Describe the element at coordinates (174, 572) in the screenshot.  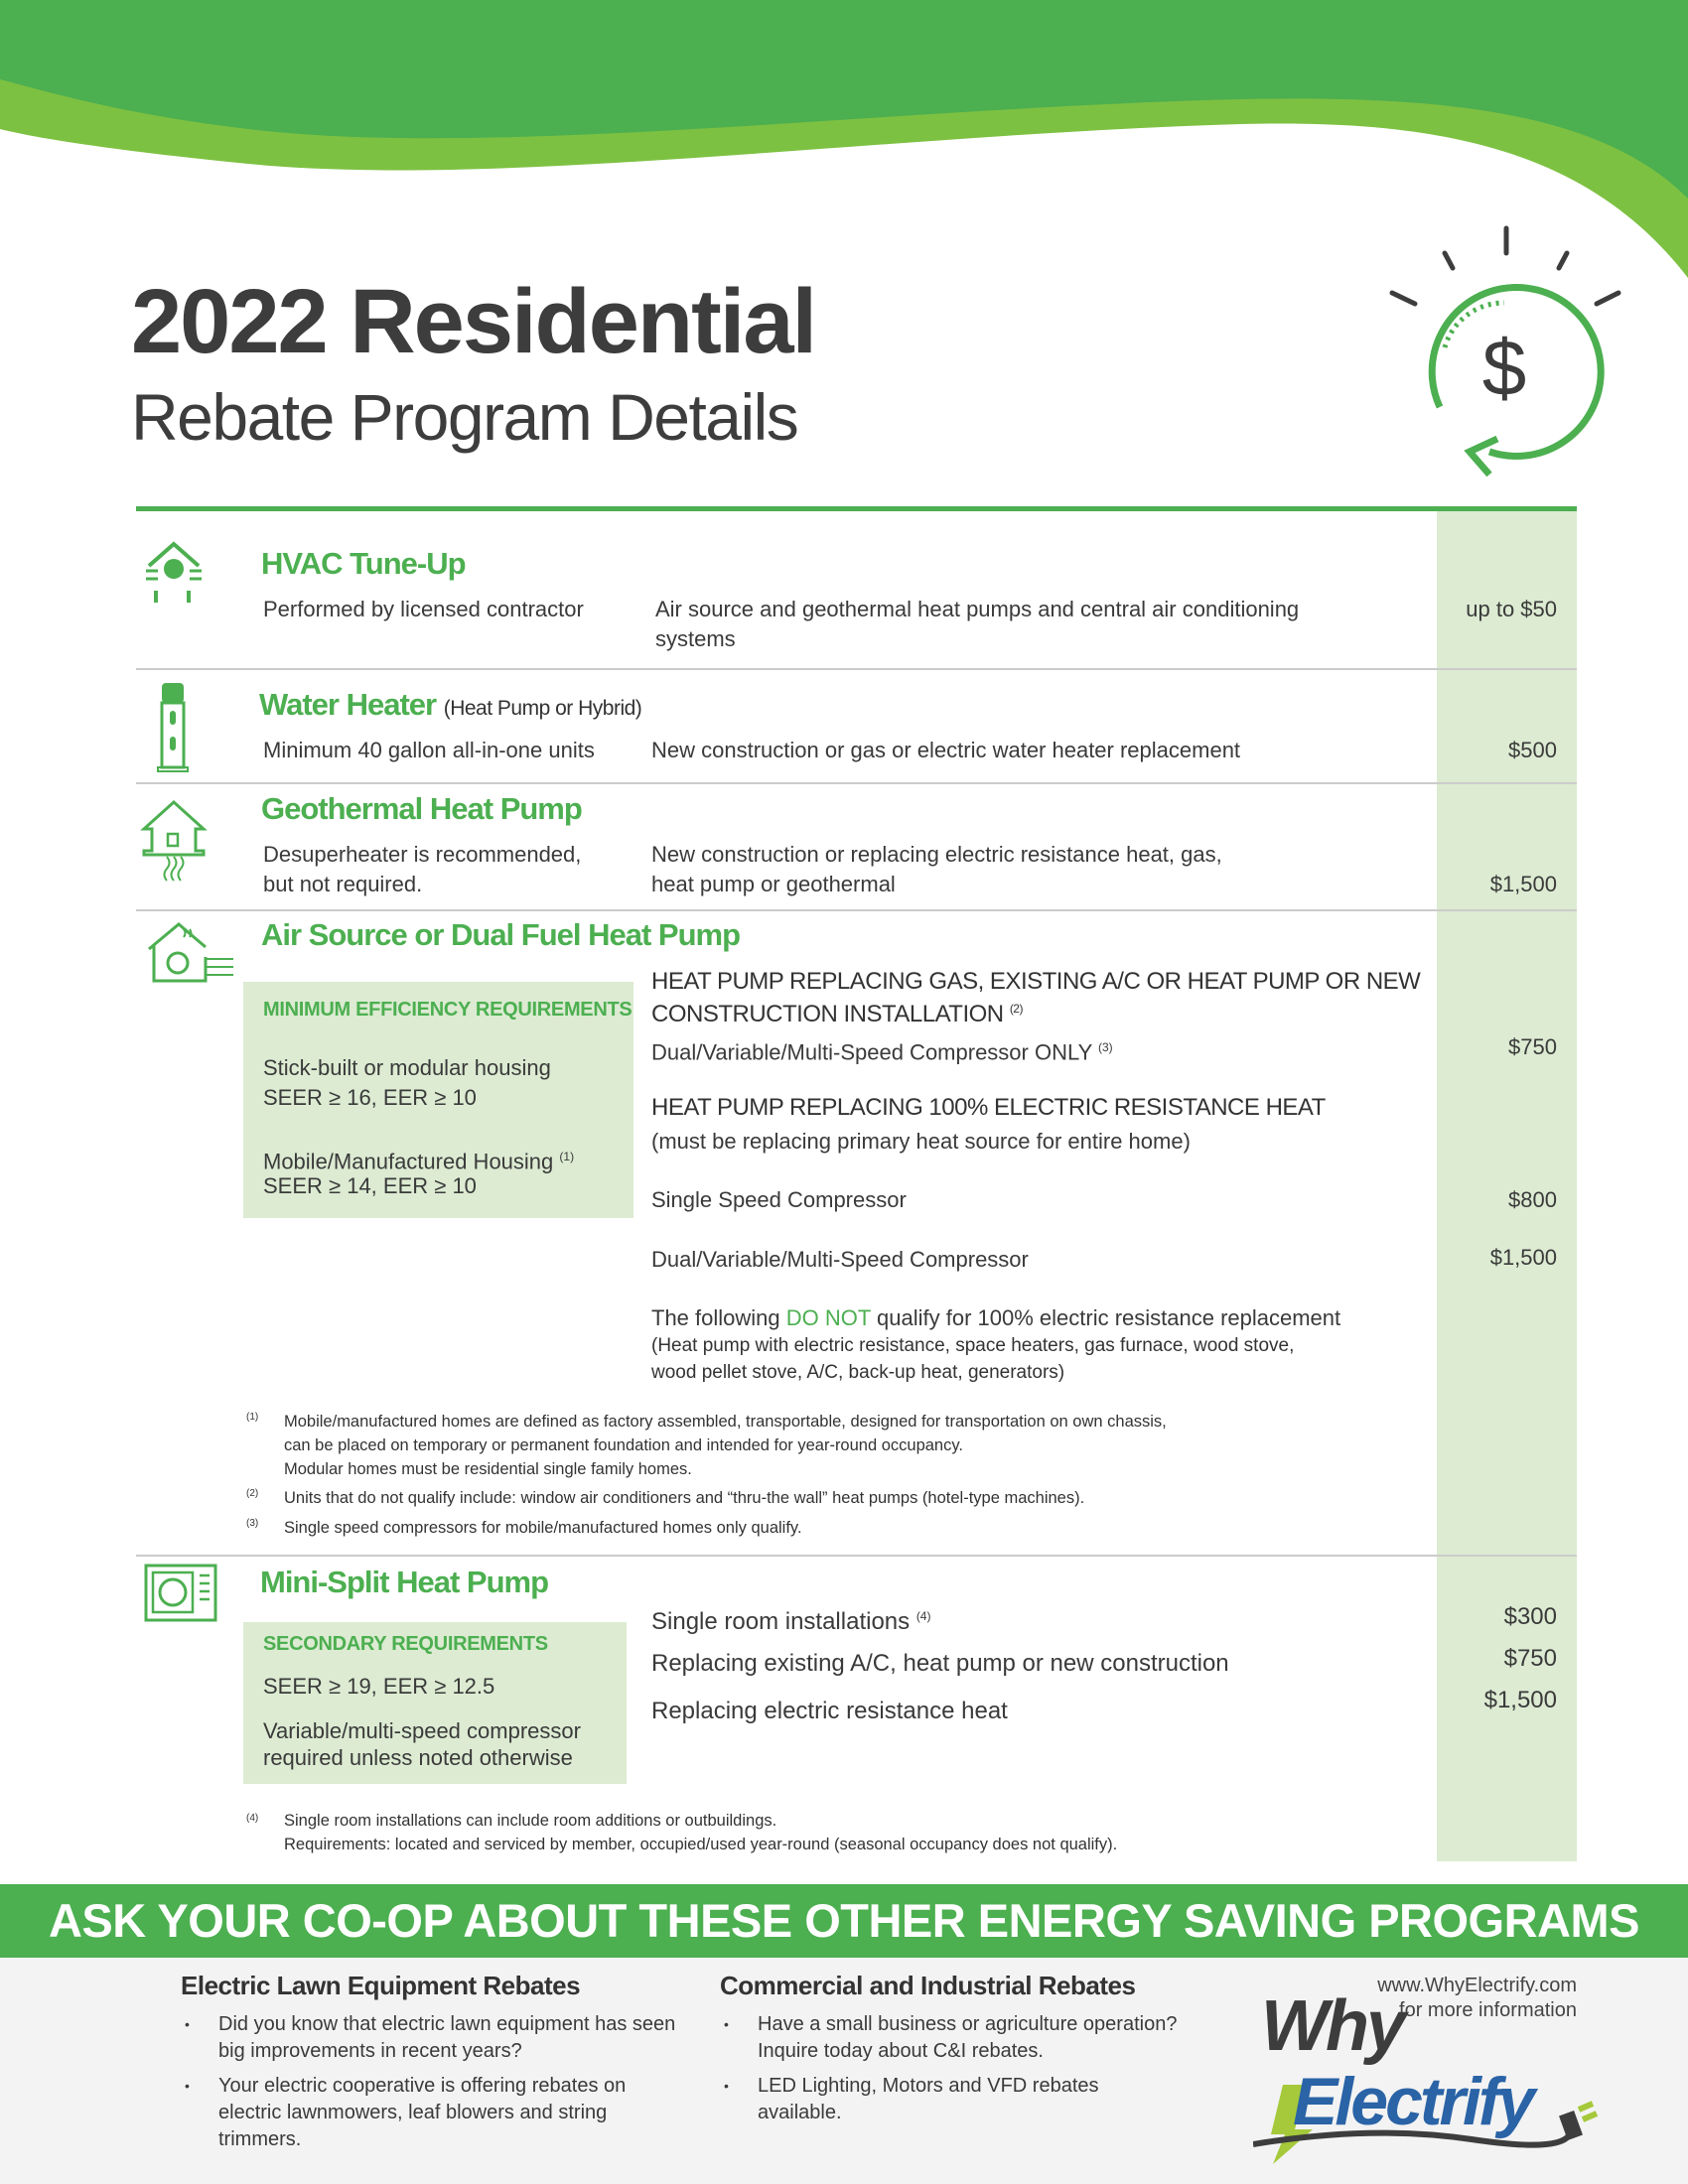
I see `hvac-house-fan-icon` at that location.